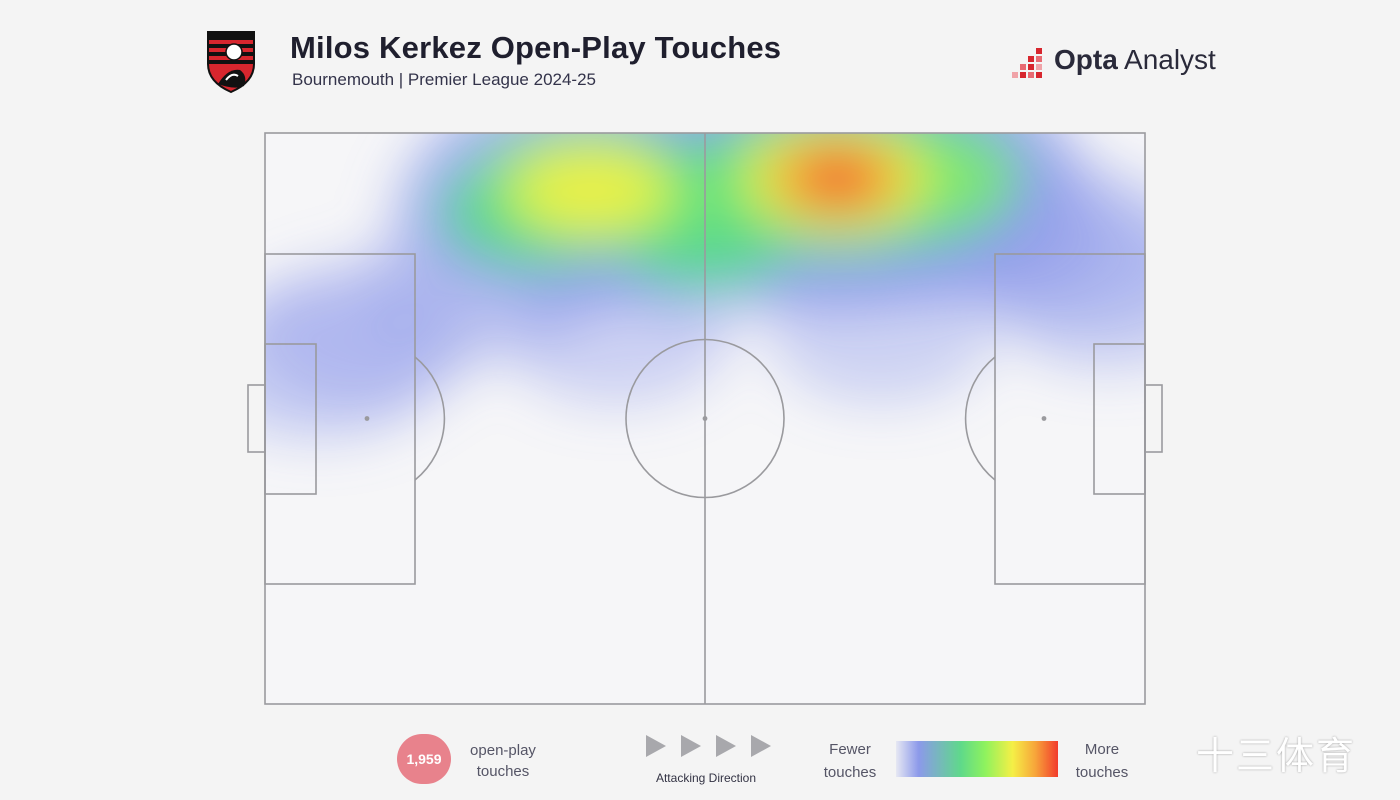 The image size is (1400, 800). What do you see at coordinates (850, 761) in the screenshot?
I see `scale-low-label: Fewer touches` at bounding box center [850, 761].